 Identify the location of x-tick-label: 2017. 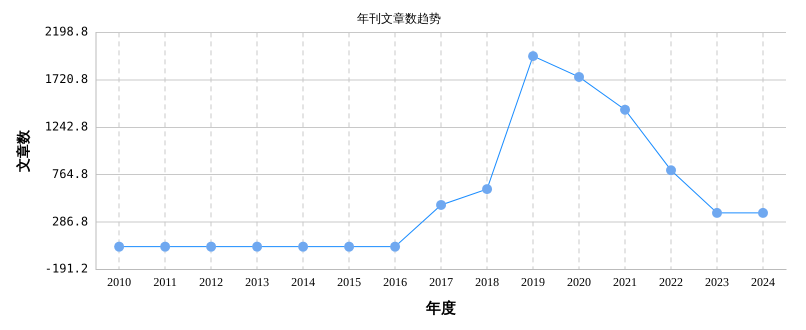
(441, 281).